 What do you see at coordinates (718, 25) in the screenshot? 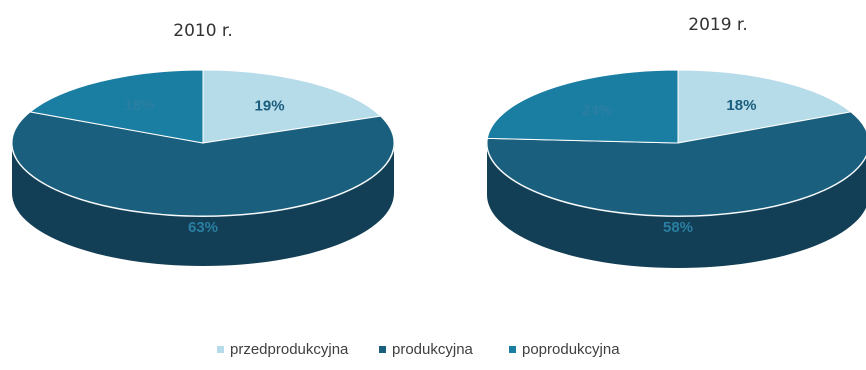
I see `chart-title-2019: 2019 r.` at bounding box center [718, 25].